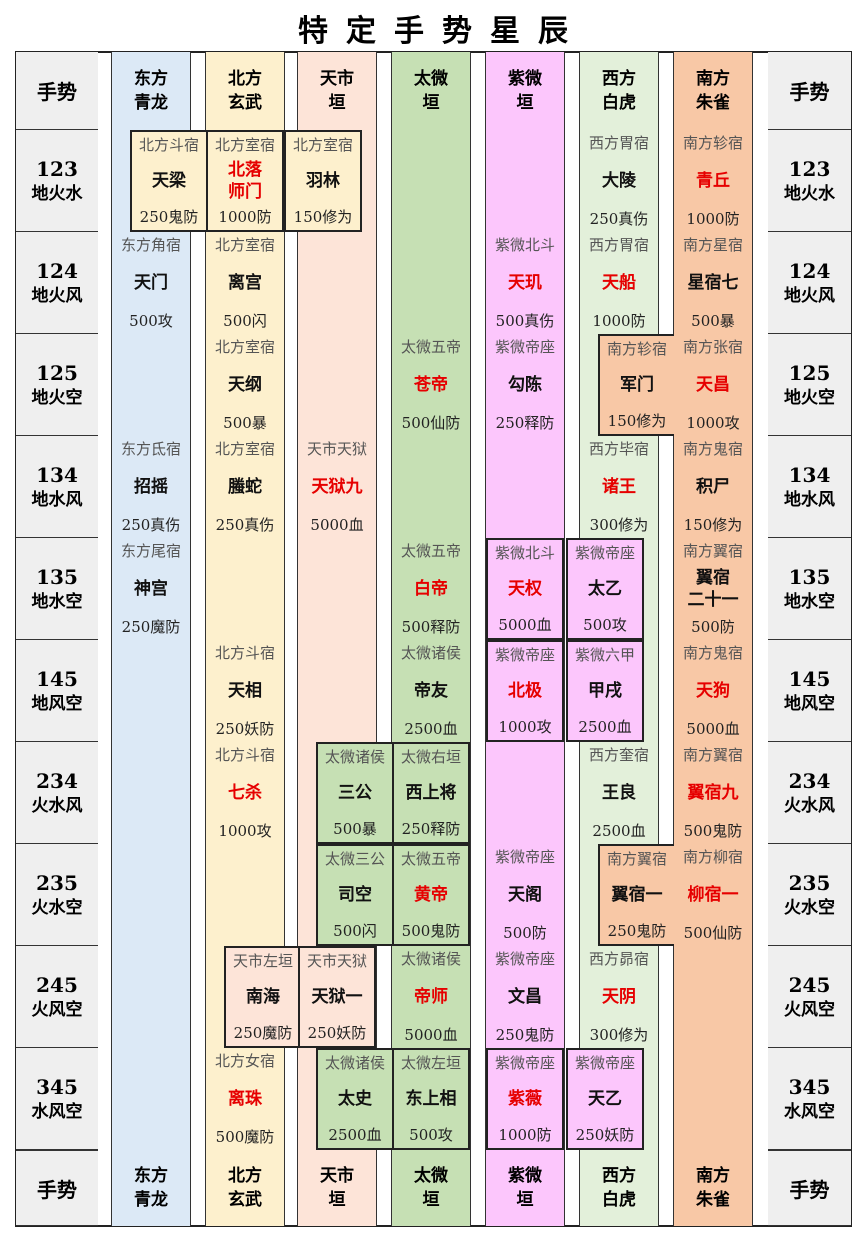 The width and height of the screenshot is (866, 1242). Describe the element at coordinates (525, 589) in the screenshot. I see `star-entry: 紫微北斗 天权 5000血` at that location.